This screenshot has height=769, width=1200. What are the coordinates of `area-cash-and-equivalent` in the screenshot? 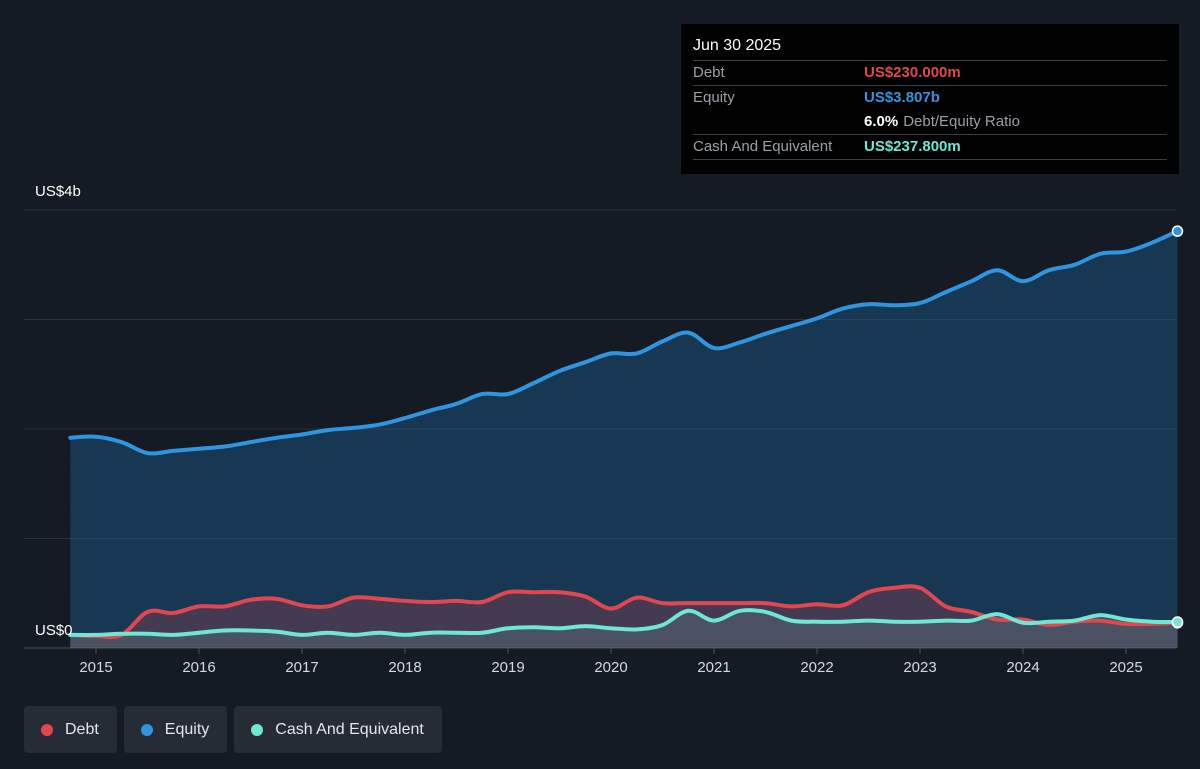 It's located at (624, 629).